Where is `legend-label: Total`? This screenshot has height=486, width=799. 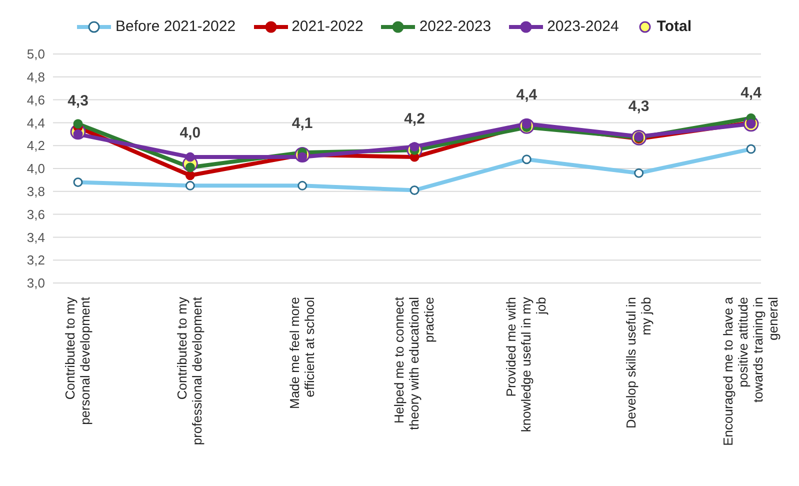 legend-label: Total is located at coordinates (674, 26).